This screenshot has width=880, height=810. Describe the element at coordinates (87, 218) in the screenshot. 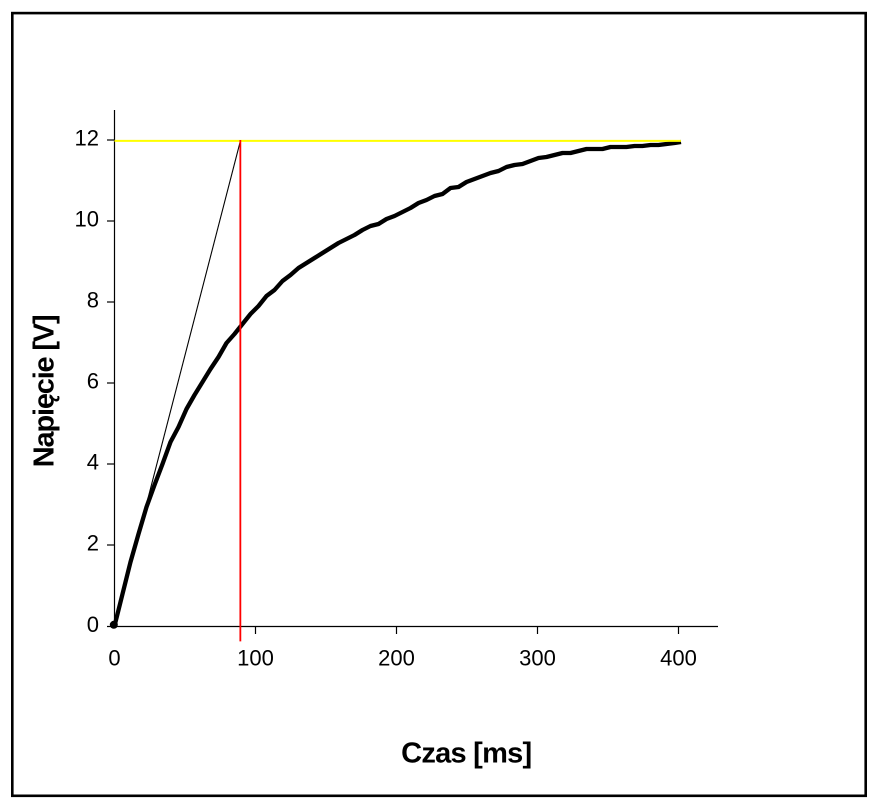

I see `svg-text: 10` at that location.